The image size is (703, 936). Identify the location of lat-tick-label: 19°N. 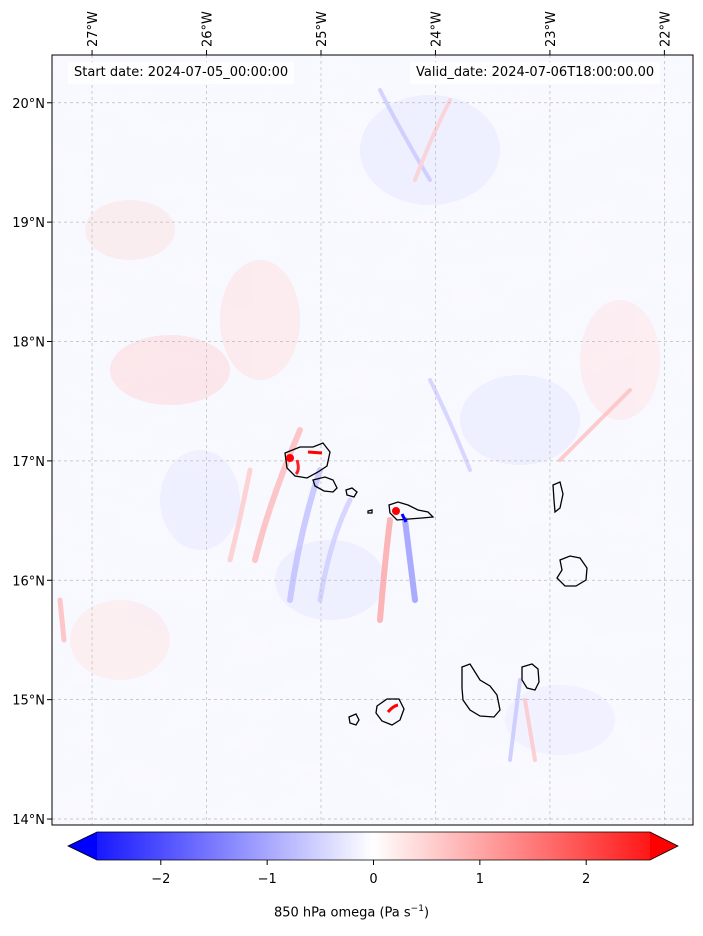
(28, 223).